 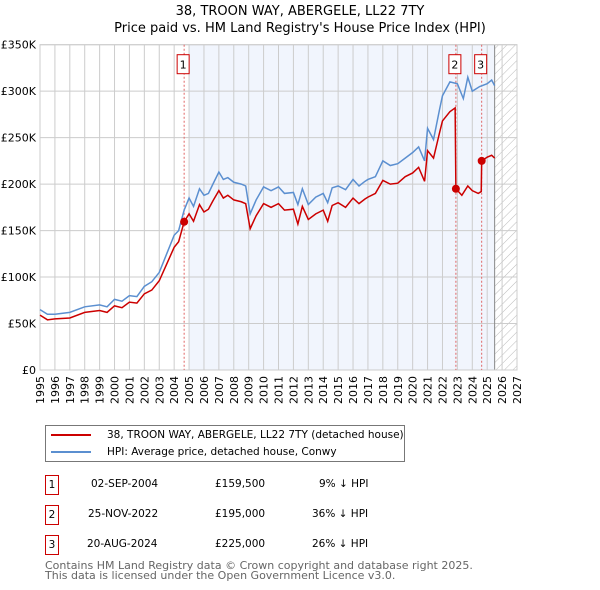 I want to click on x-tick-label: 2026, so click(x=502, y=390).